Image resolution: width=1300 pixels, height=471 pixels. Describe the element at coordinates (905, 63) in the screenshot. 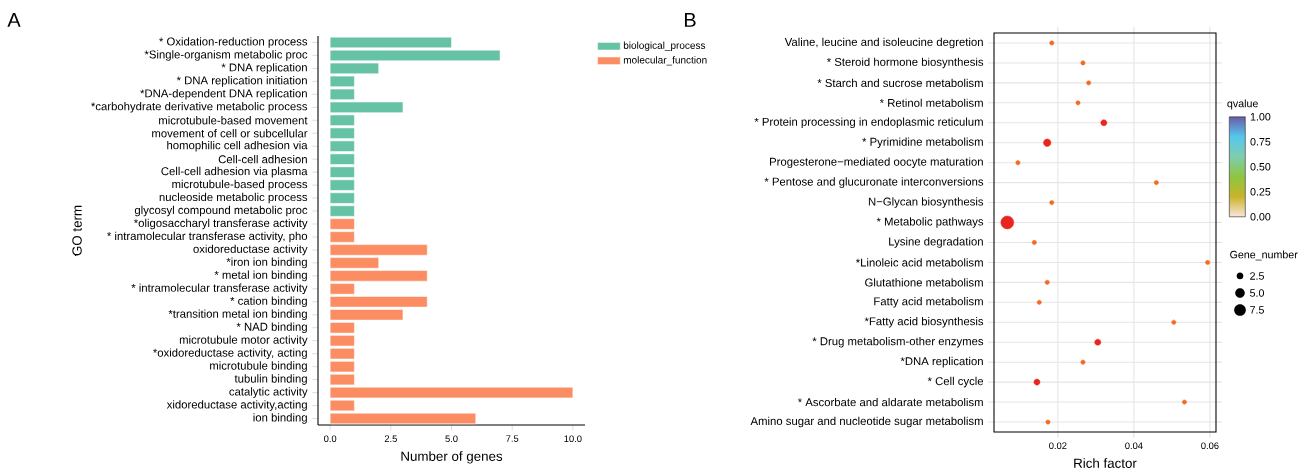

I see `y-tick-label: * Steroid hormone biosynthesis` at that location.